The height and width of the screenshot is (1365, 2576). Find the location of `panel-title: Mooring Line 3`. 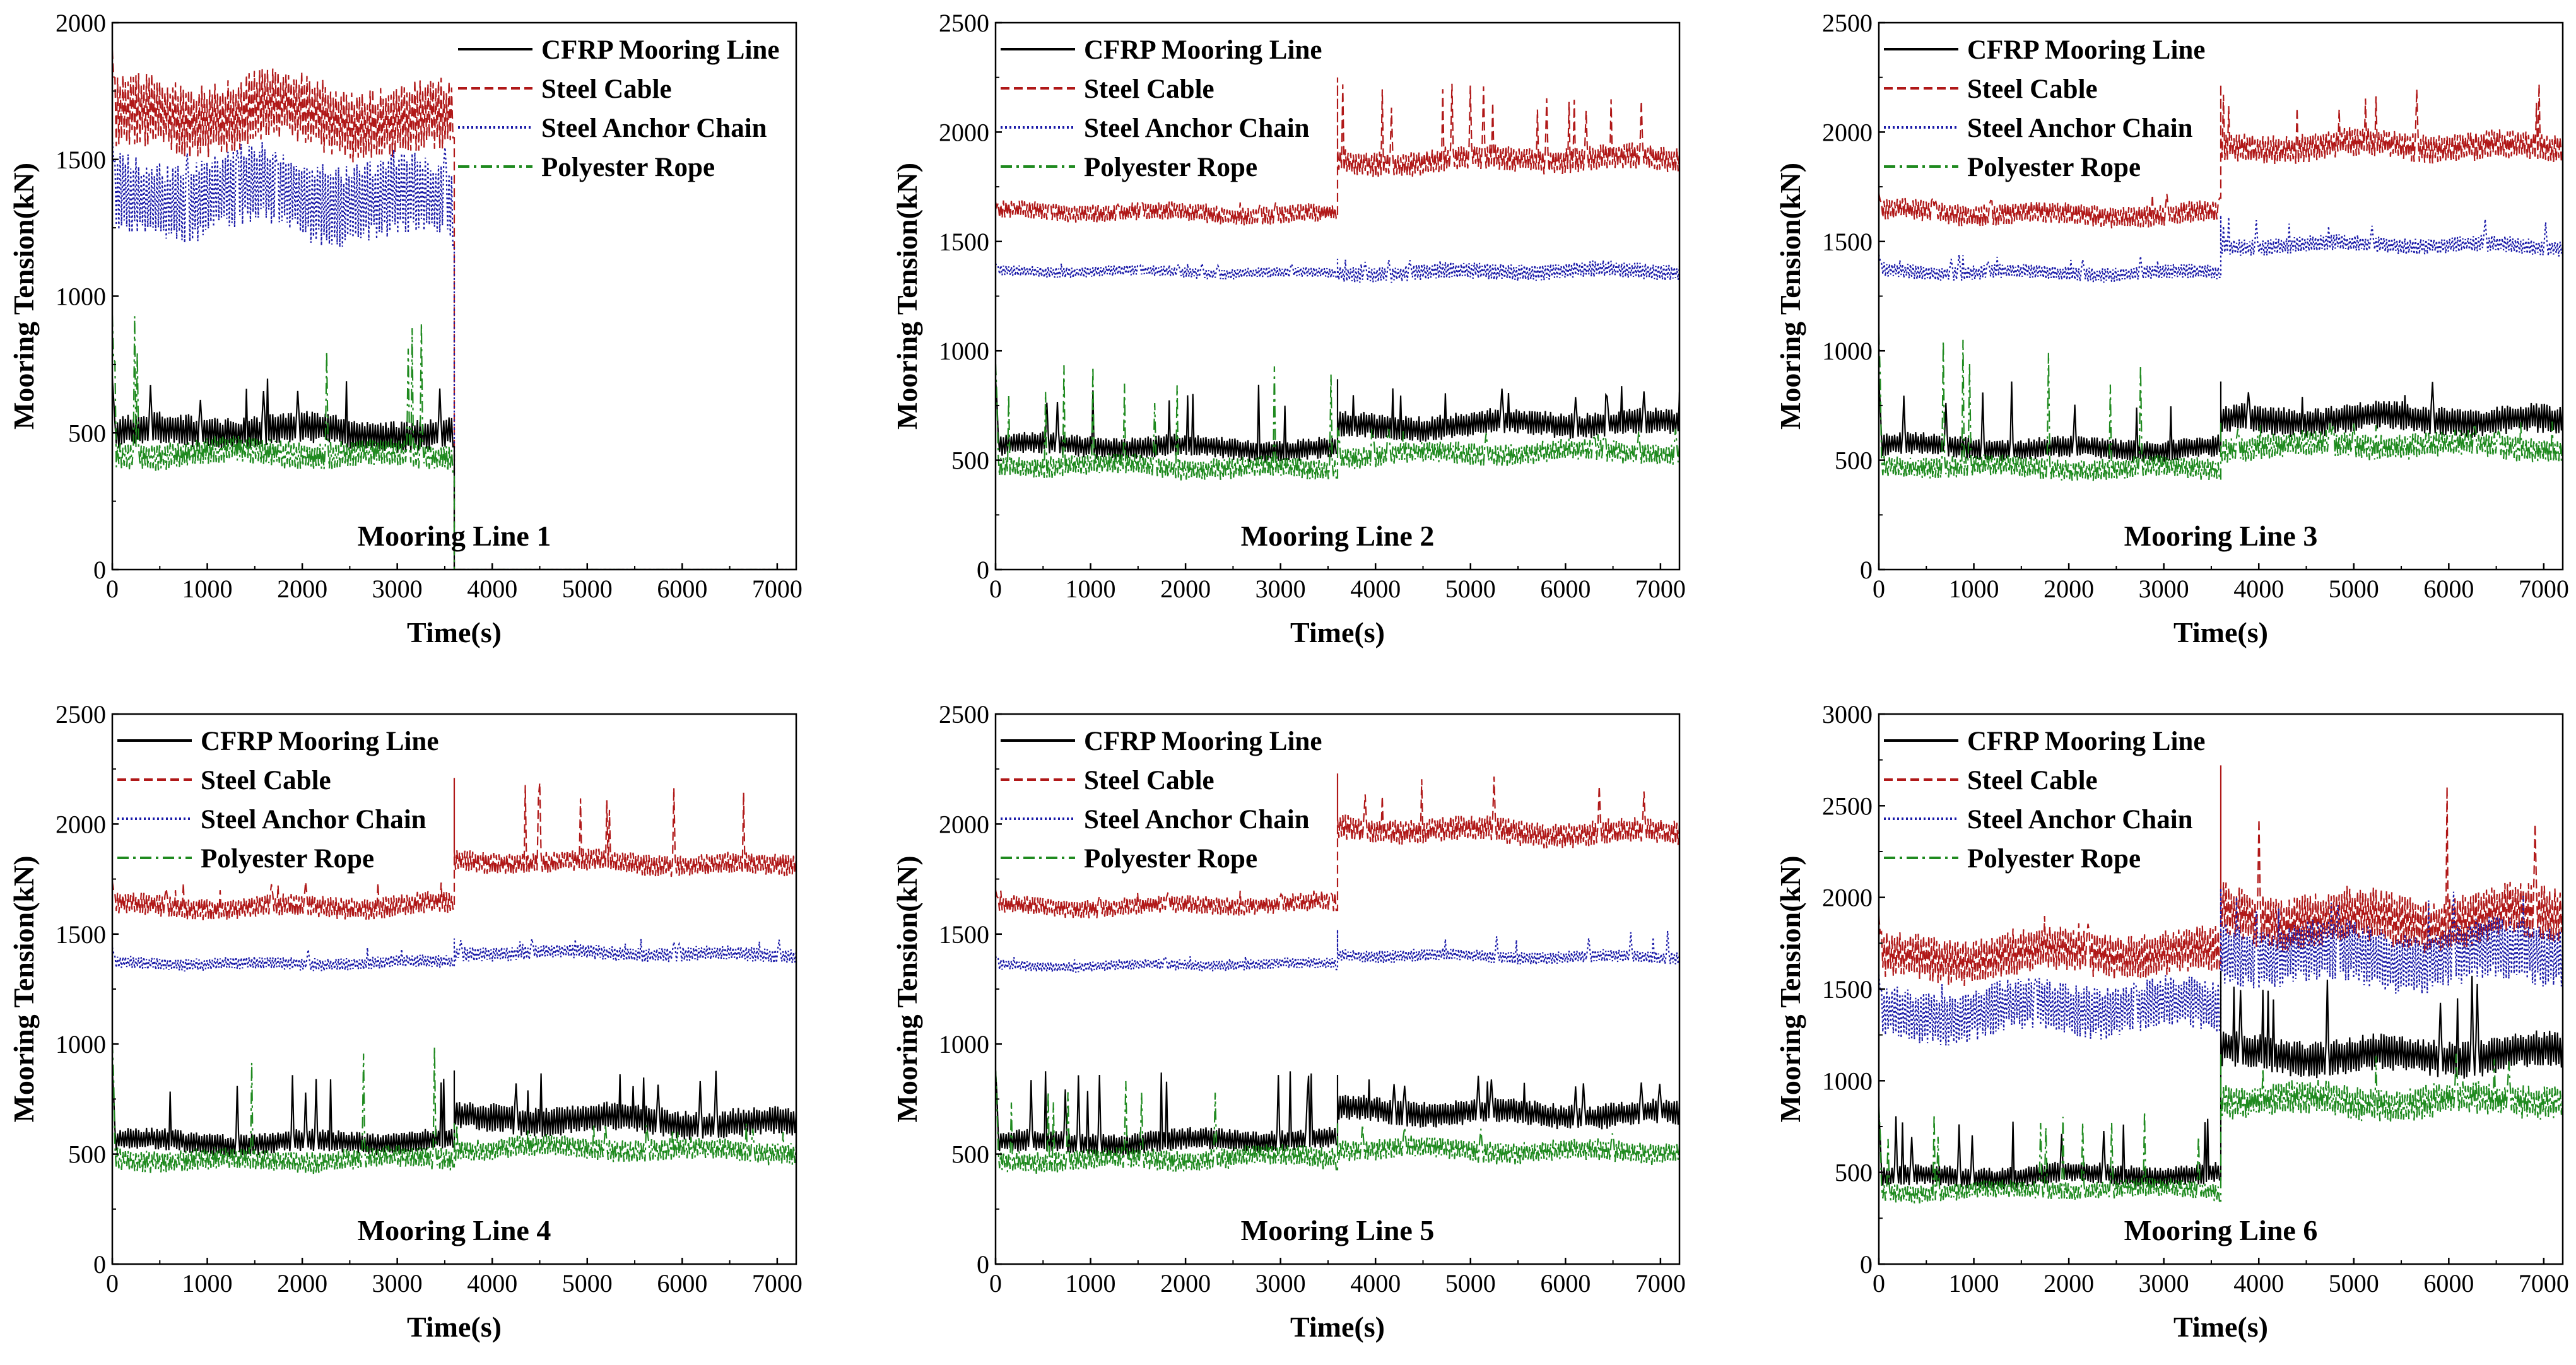

panel-title: Mooring Line 3 is located at coordinates (2221, 536).